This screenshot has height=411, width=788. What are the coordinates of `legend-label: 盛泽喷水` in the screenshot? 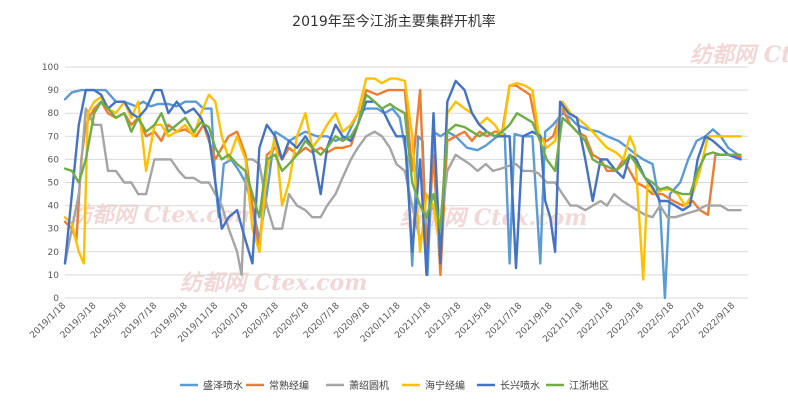 It's located at (223, 385).